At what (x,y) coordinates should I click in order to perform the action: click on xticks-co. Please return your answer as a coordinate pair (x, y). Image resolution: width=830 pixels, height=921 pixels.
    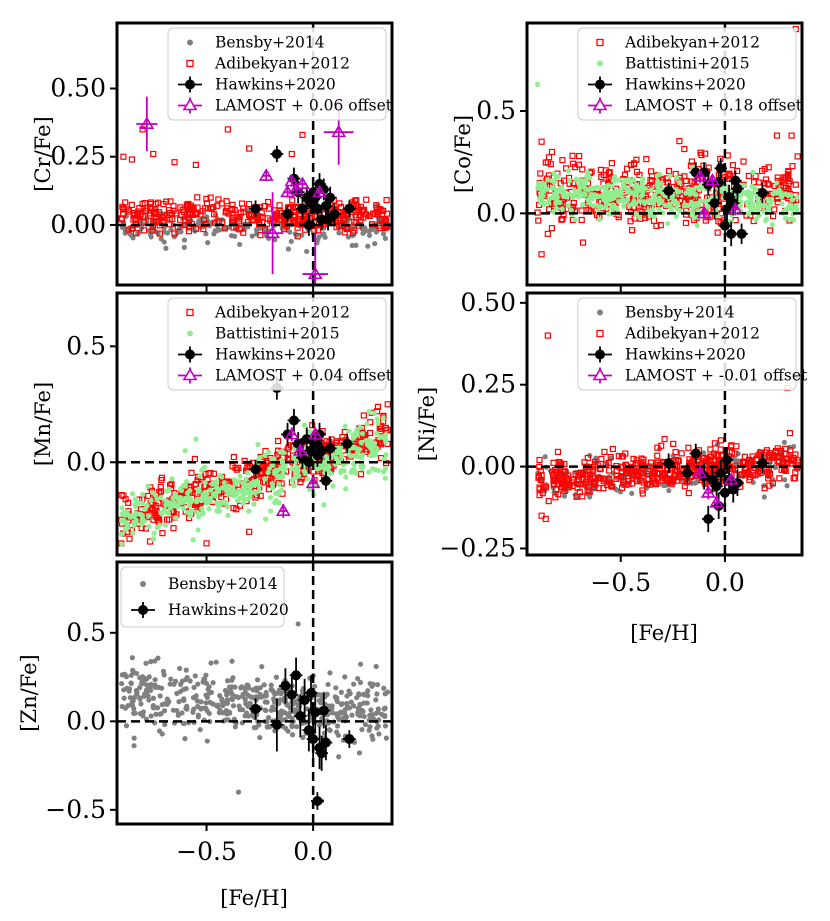
    Looking at the image, I should click on (672, 288).